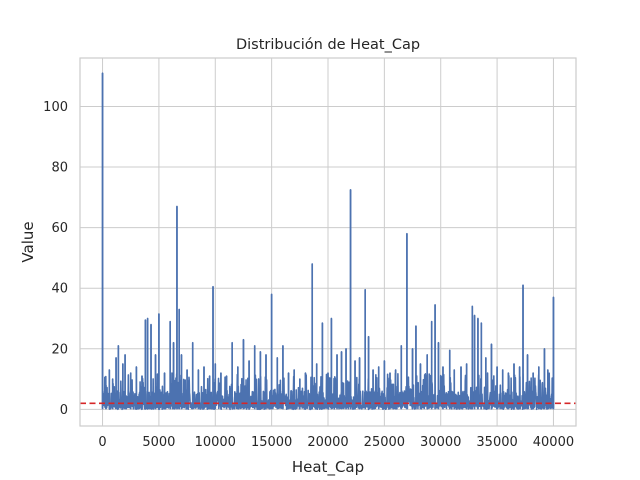  What do you see at coordinates (59, 289) in the screenshot?
I see `y-tick-label: 40` at bounding box center [59, 289].